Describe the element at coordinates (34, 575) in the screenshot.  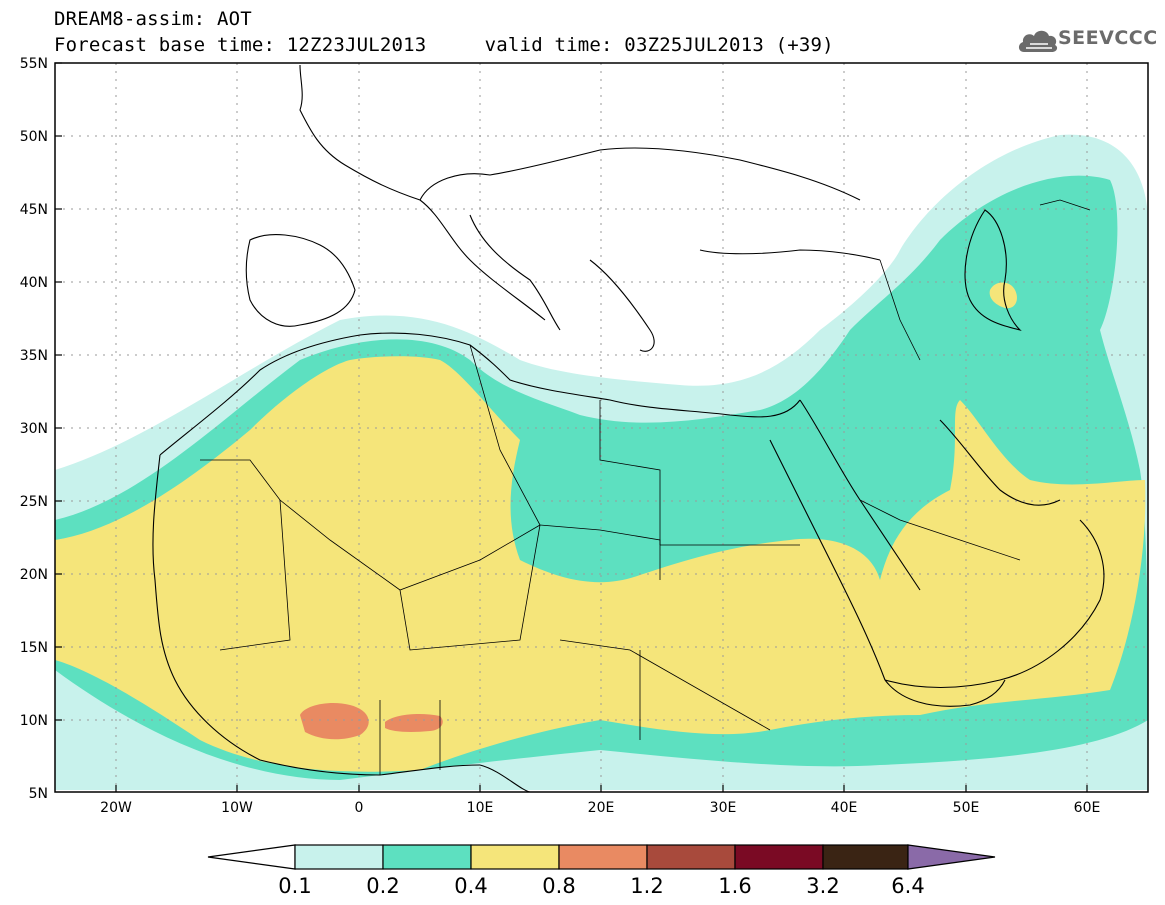
I see `lat-label-20n: 20N` at that location.